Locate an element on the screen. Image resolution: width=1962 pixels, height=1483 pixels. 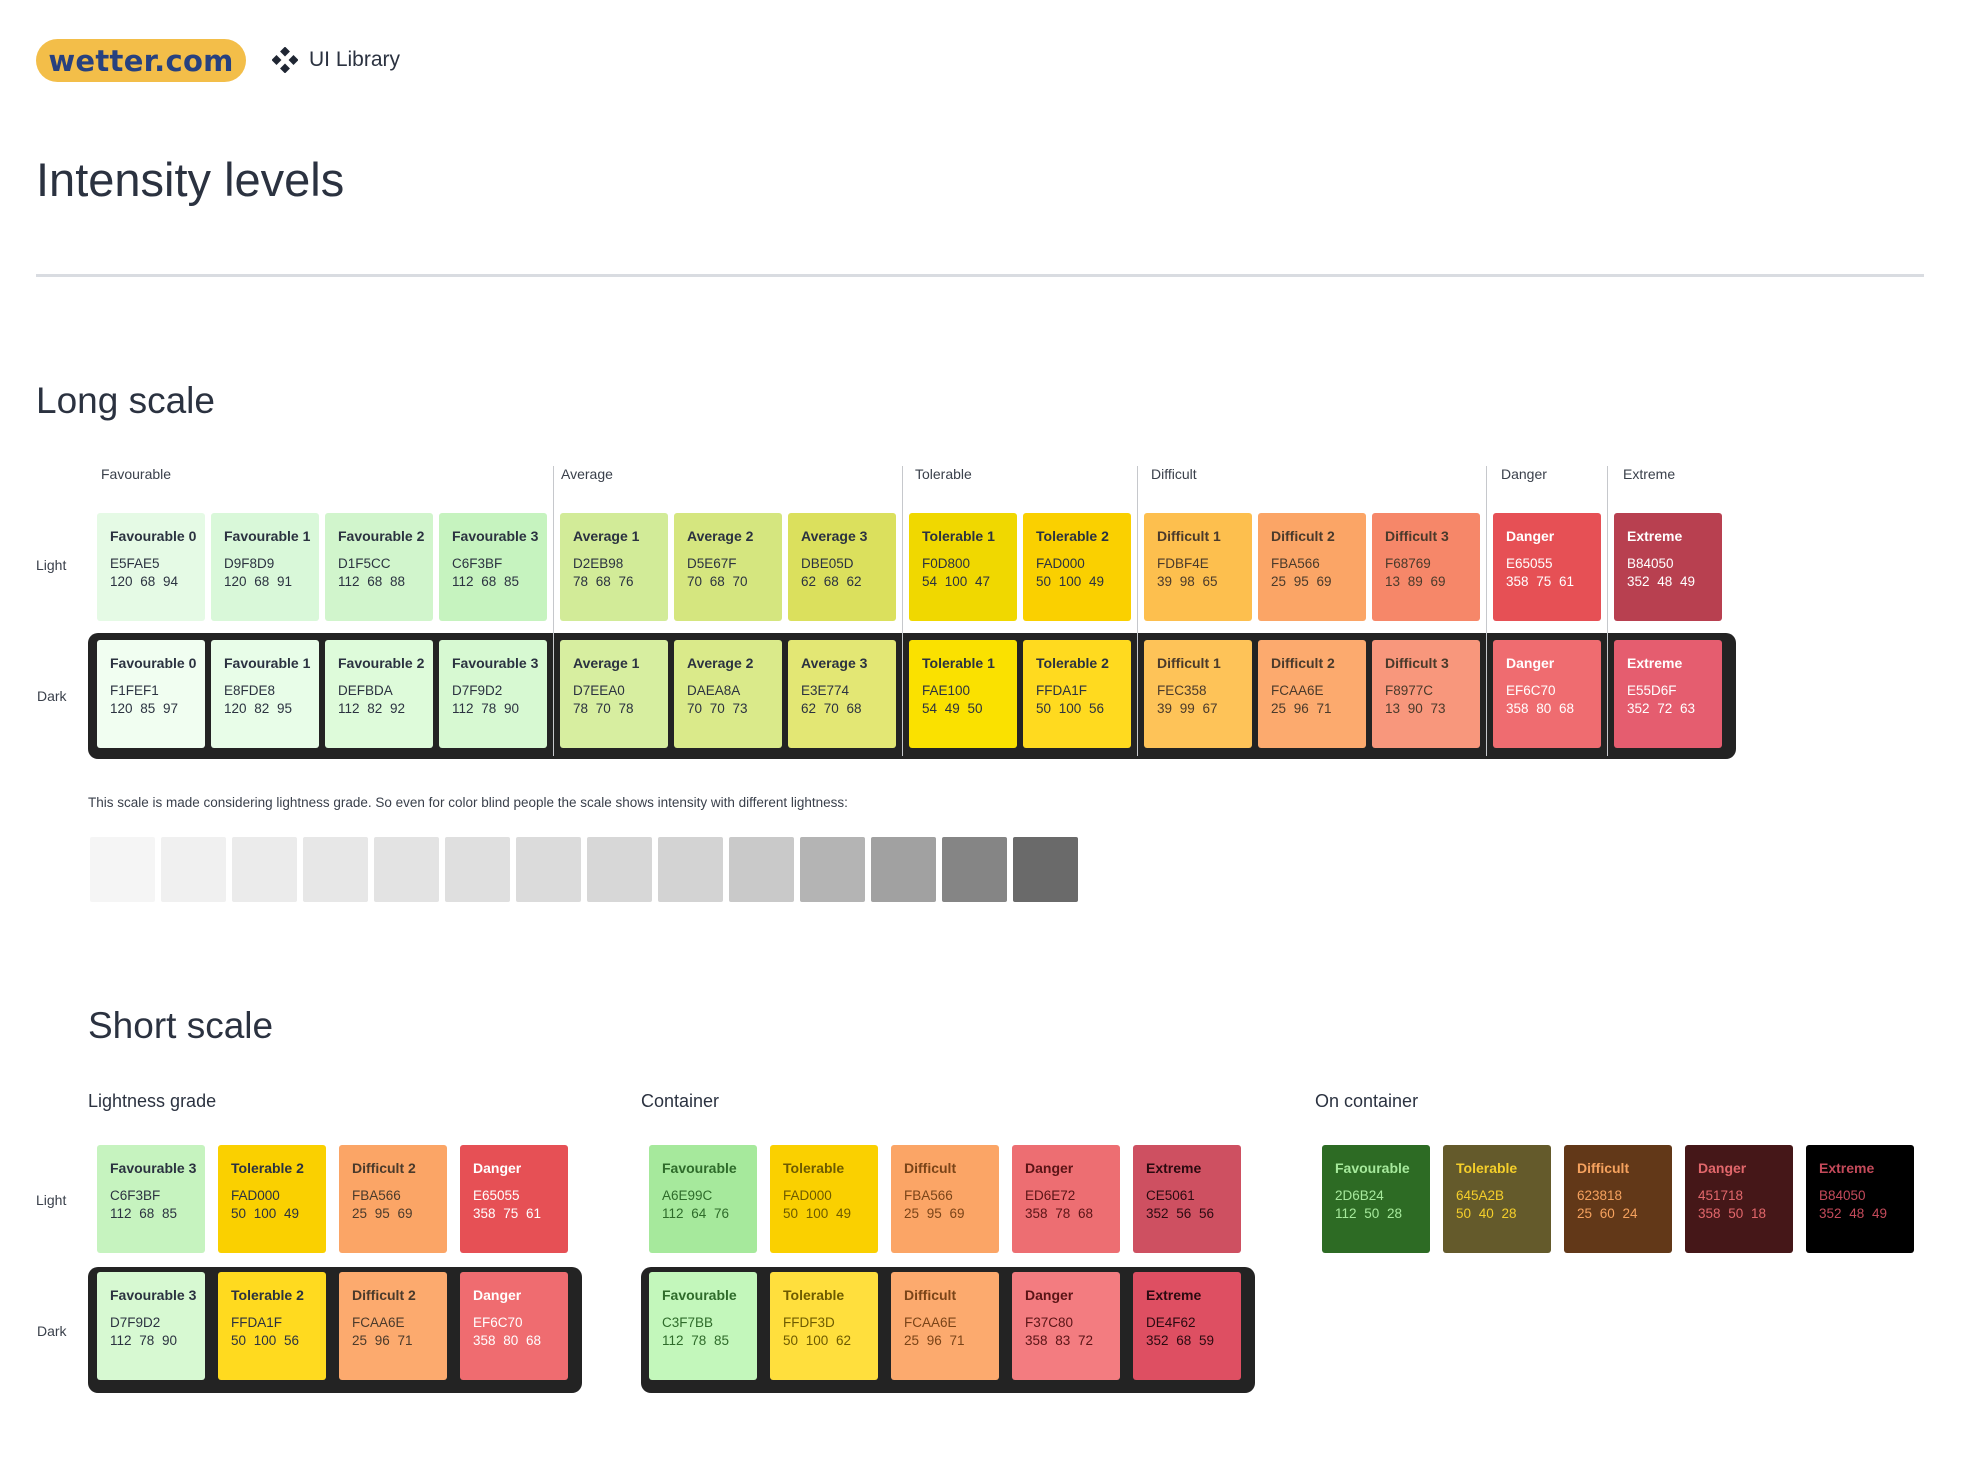
container-light-3: Danger ED6E72 358 78 68 is located at coordinates (1066, 1199).